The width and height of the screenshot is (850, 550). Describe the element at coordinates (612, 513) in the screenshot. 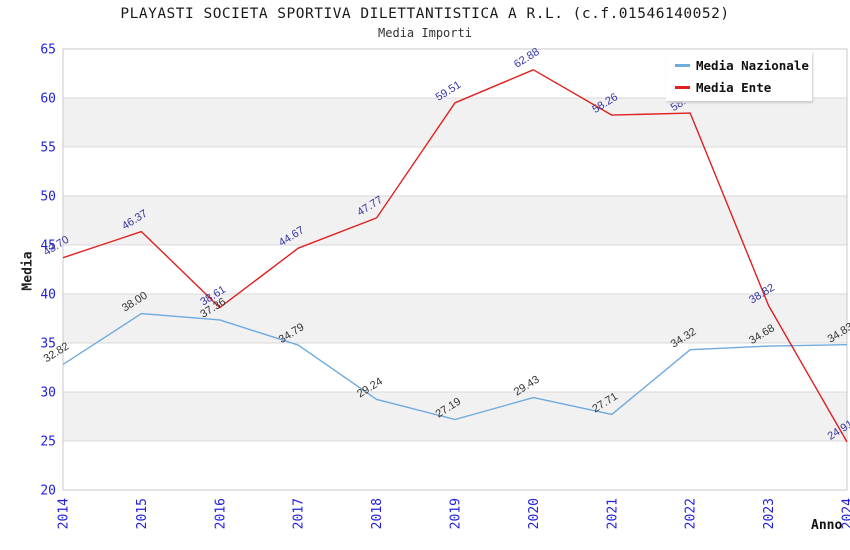

I see `x-tick-label: 2021` at that location.